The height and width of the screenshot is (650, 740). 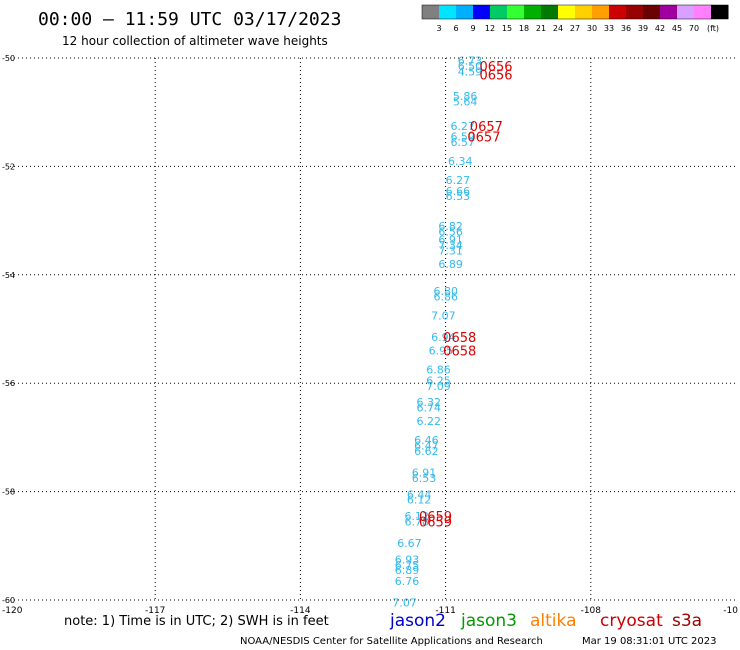 I want to click on y-tick-label: -52, so click(x=8, y=166).